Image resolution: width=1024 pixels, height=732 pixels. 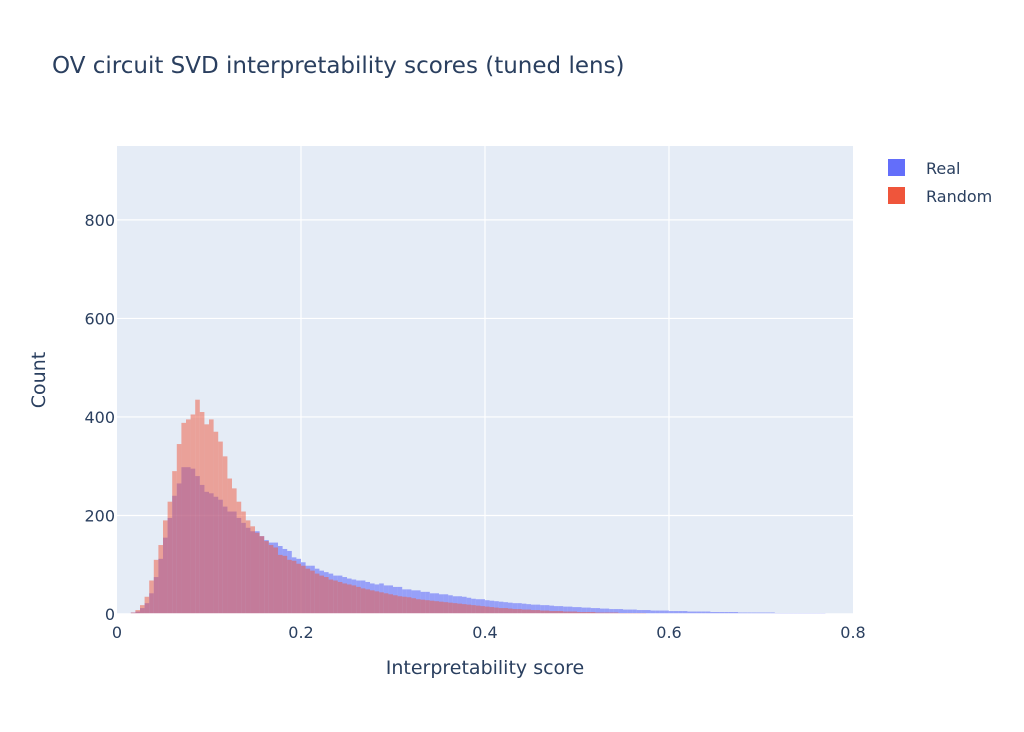 What do you see at coordinates (484, 632) in the screenshot?
I see `x-tick-label-2: 0.4` at bounding box center [484, 632].